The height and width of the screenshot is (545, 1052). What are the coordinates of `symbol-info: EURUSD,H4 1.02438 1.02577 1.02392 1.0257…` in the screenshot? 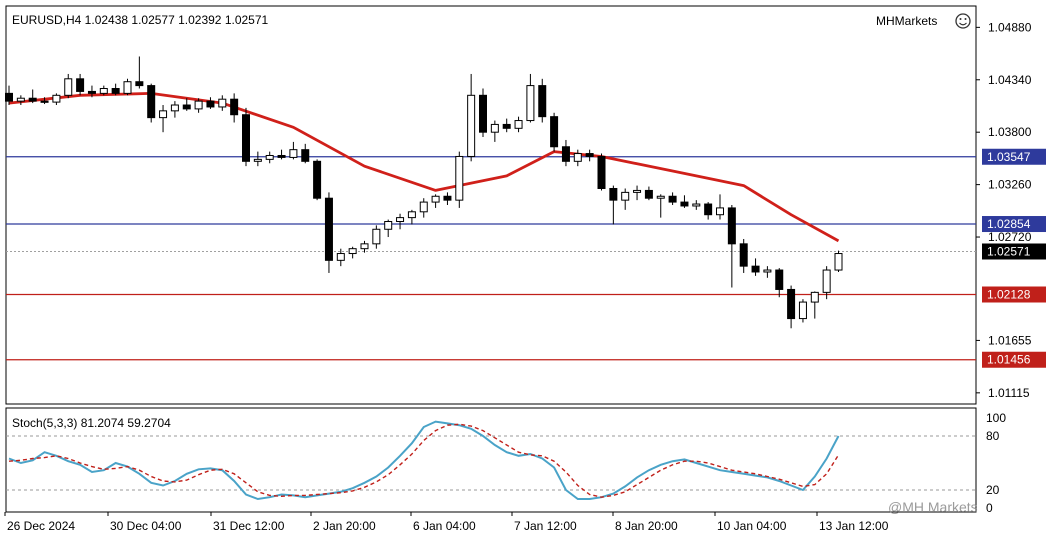 It's located at (140, 20).